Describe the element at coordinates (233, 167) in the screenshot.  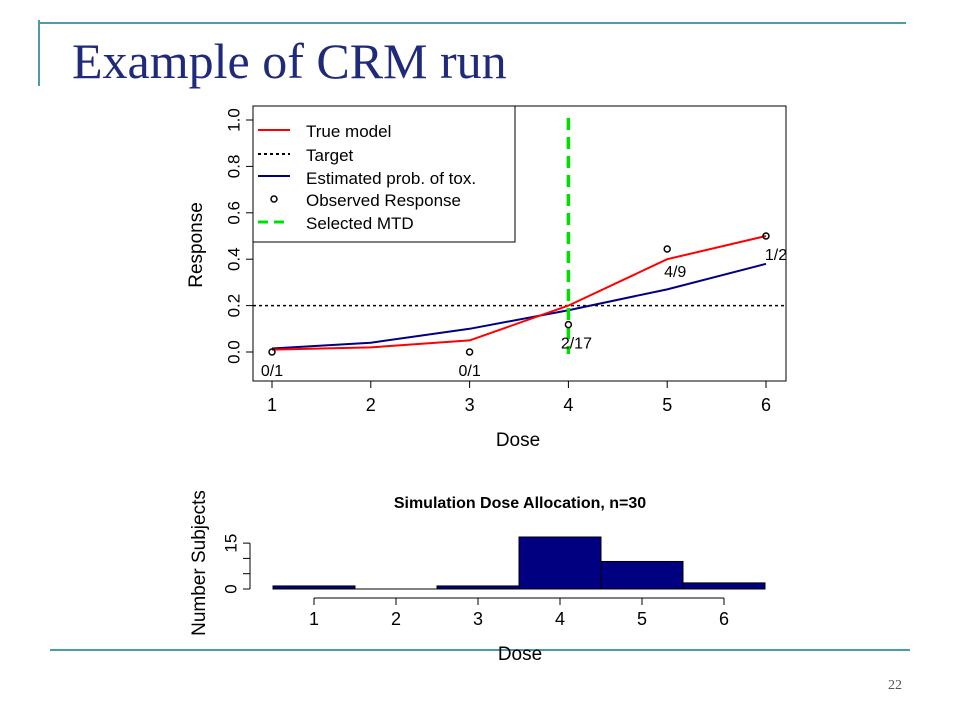
I see `y-tick-label: 0.8` at that location.